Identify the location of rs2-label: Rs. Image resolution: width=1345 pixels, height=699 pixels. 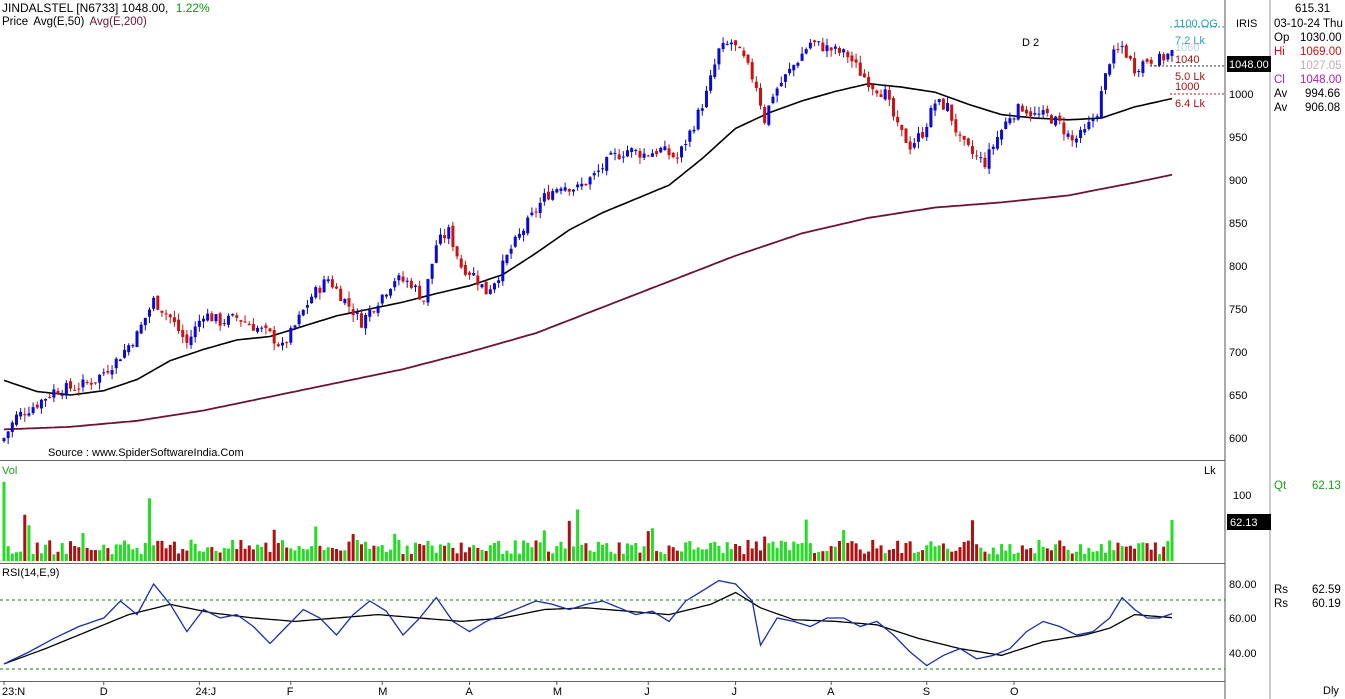
(1281, 604).